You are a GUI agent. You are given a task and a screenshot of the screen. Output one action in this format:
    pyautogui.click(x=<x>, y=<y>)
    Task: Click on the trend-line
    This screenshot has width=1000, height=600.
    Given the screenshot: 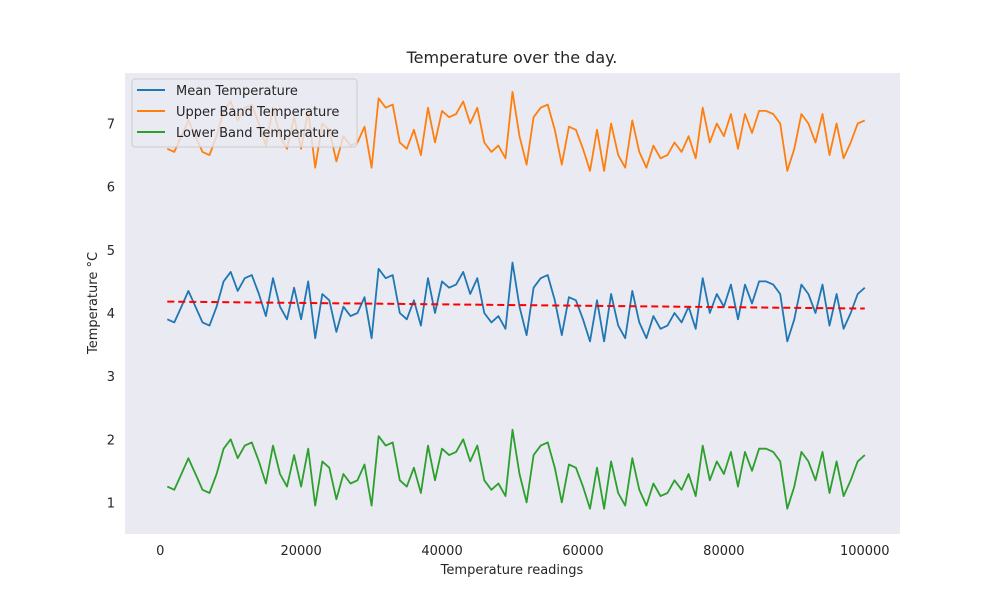 What is the action you would take?
    pyautogui.click(x=516, y=305)
    